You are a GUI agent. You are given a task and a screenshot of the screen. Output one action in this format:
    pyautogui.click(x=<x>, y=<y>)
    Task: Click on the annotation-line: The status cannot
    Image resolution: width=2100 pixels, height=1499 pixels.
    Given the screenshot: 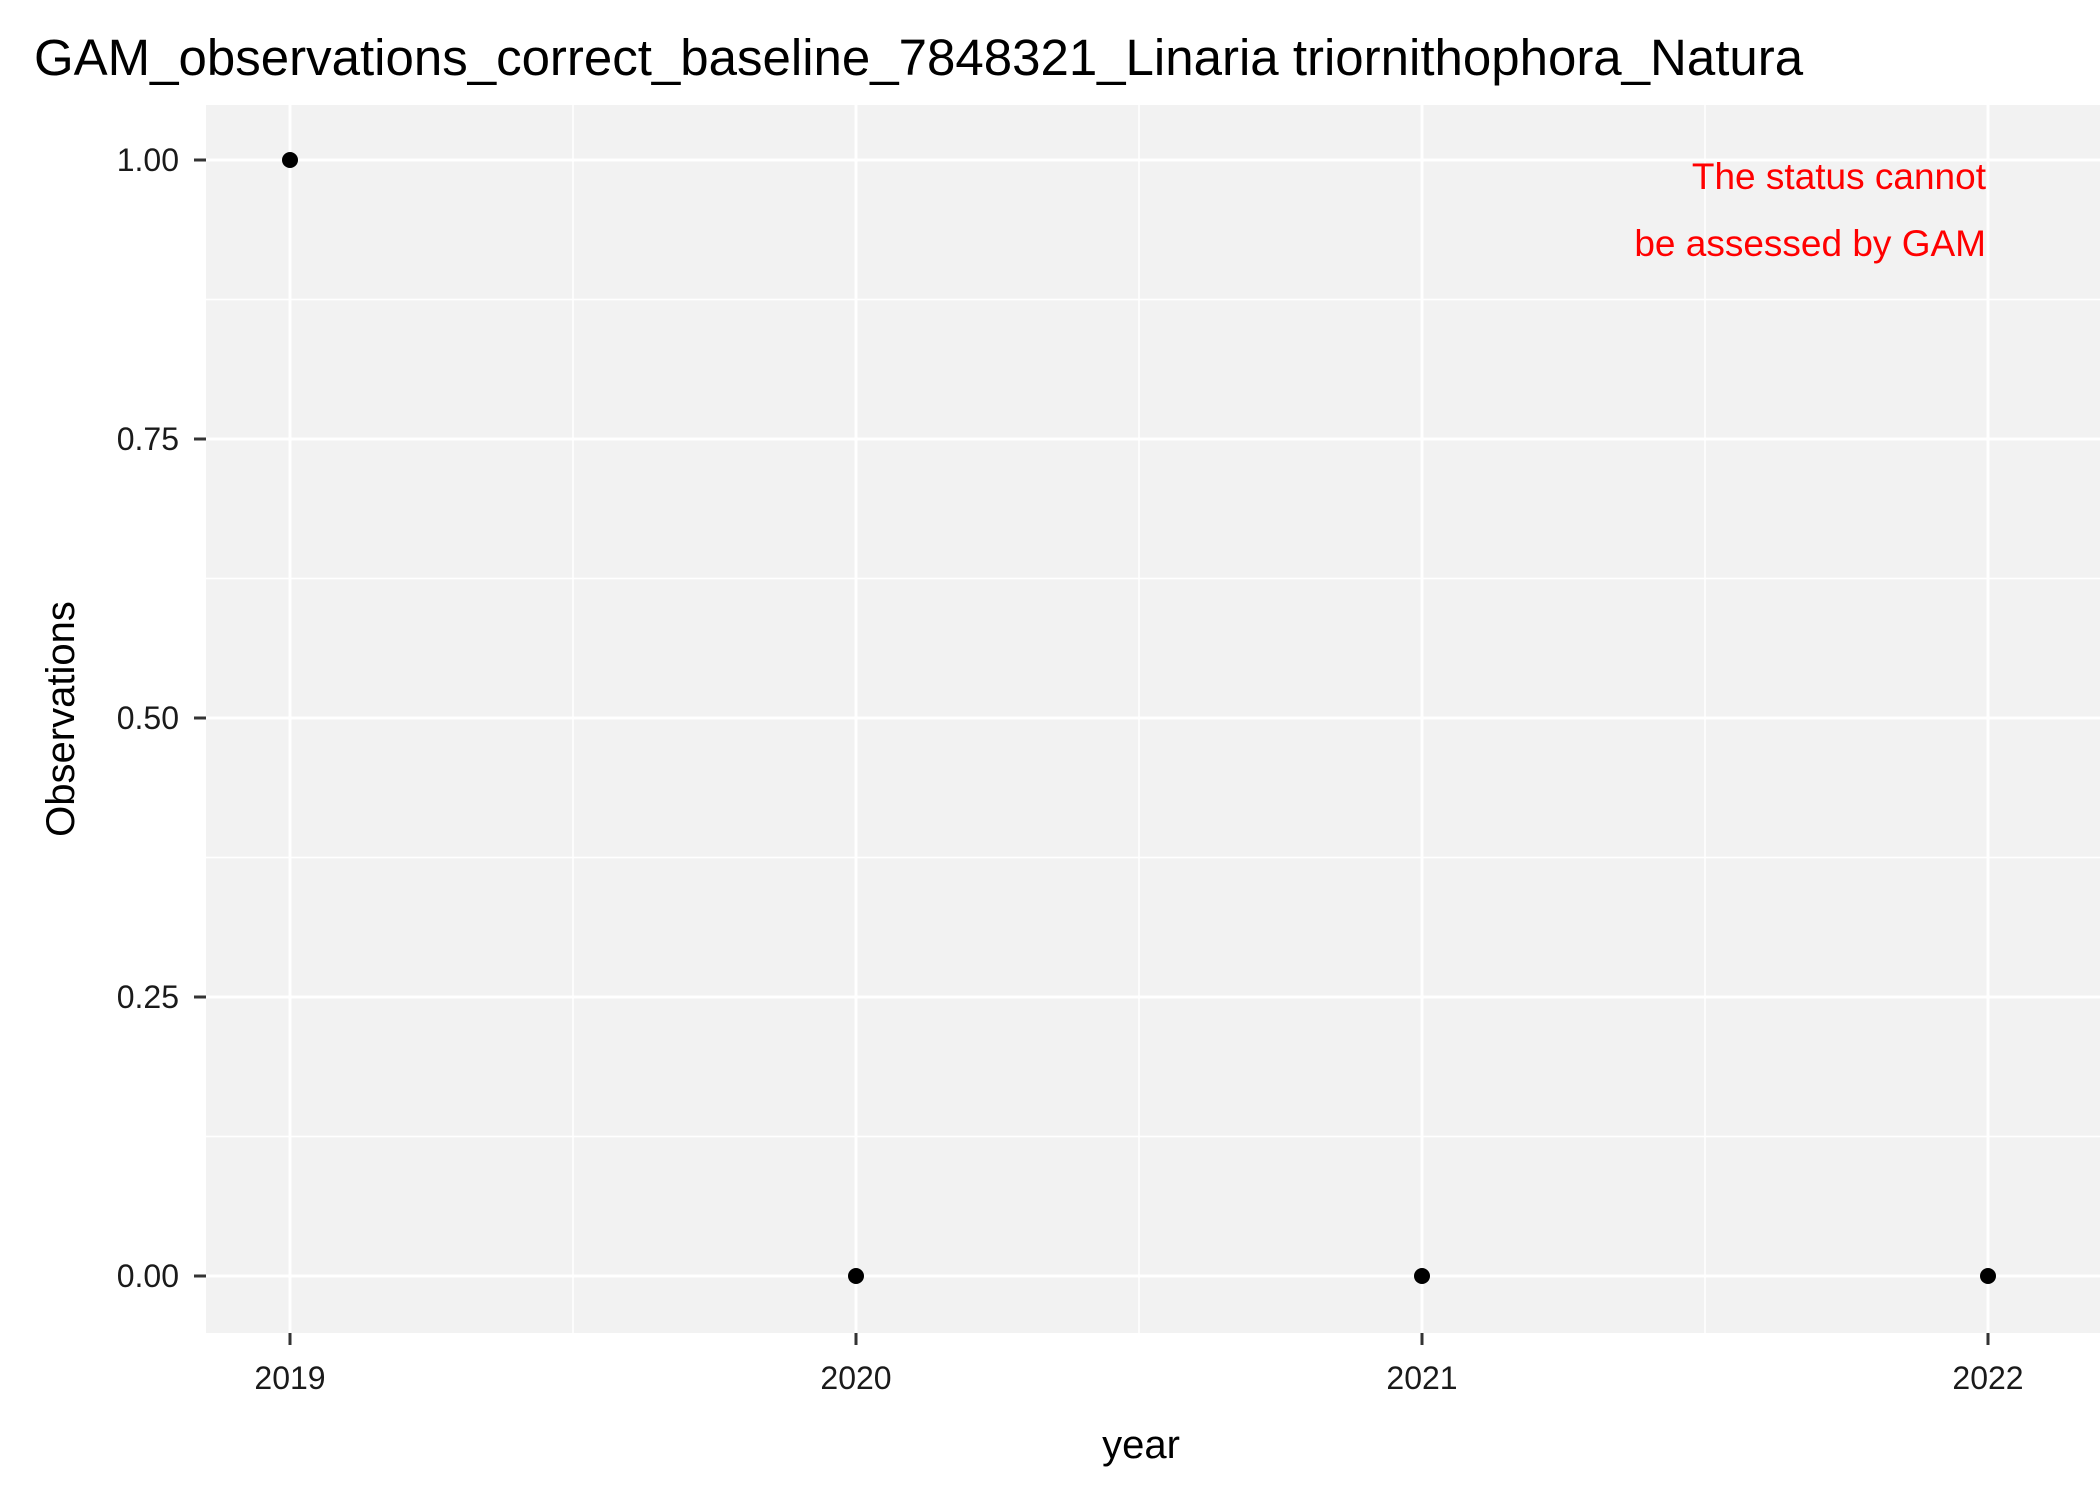 What is the action you would take?
    pyautogui.click(x=1839, y=176)
    